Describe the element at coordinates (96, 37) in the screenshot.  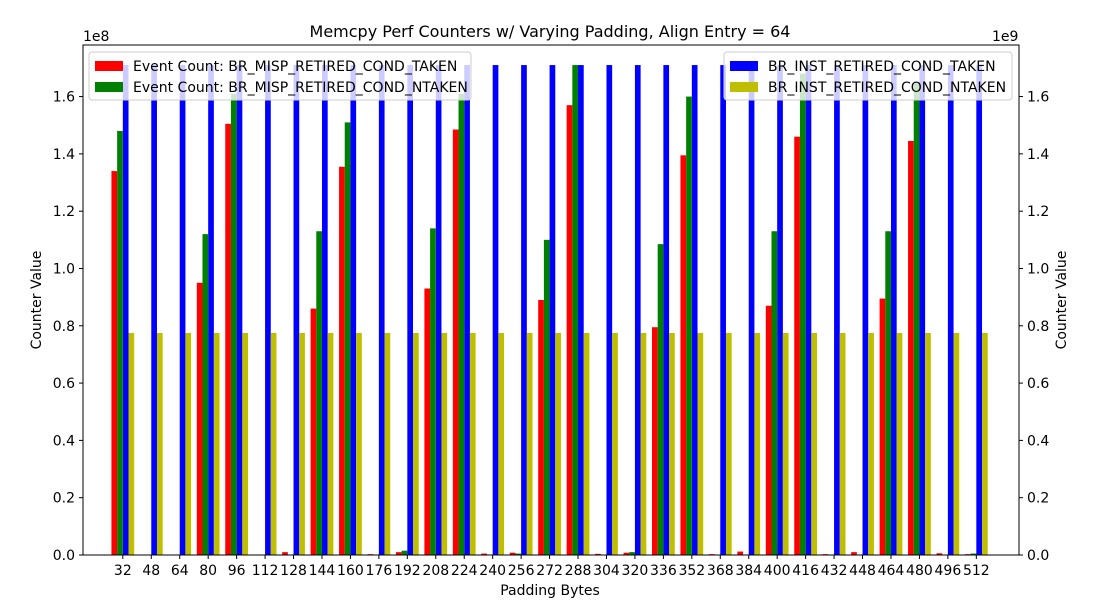
I see `left-axis-multiplier: 1e8` at that location.